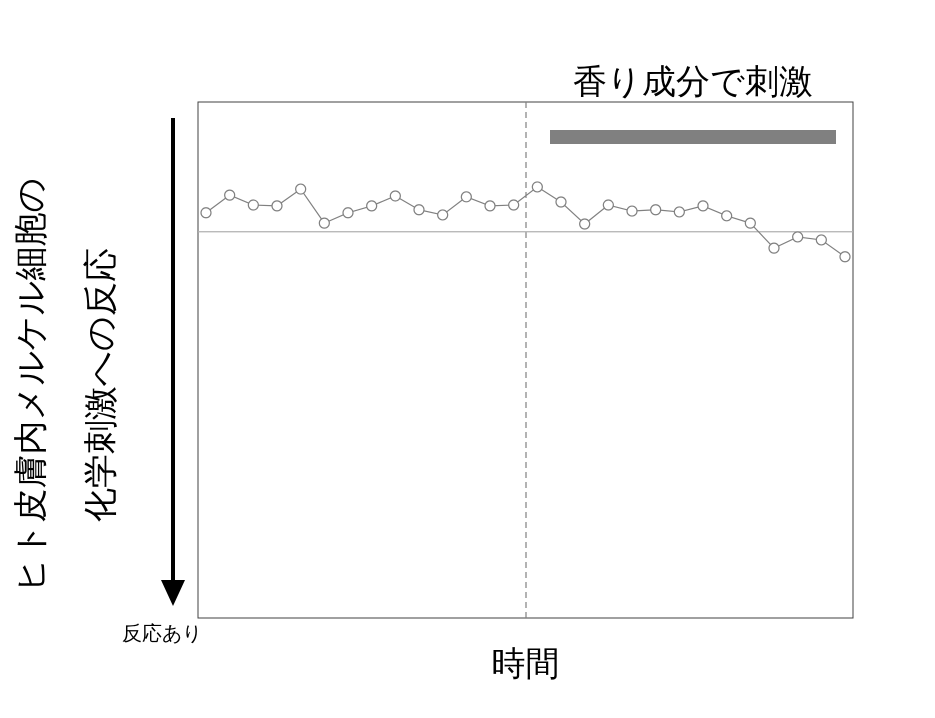 This screenshot has width=935, height=718. I want to click on y-axis-title: ヒト皮膚内メルケル細胞の化学刺激への反応, so click(66, 385).